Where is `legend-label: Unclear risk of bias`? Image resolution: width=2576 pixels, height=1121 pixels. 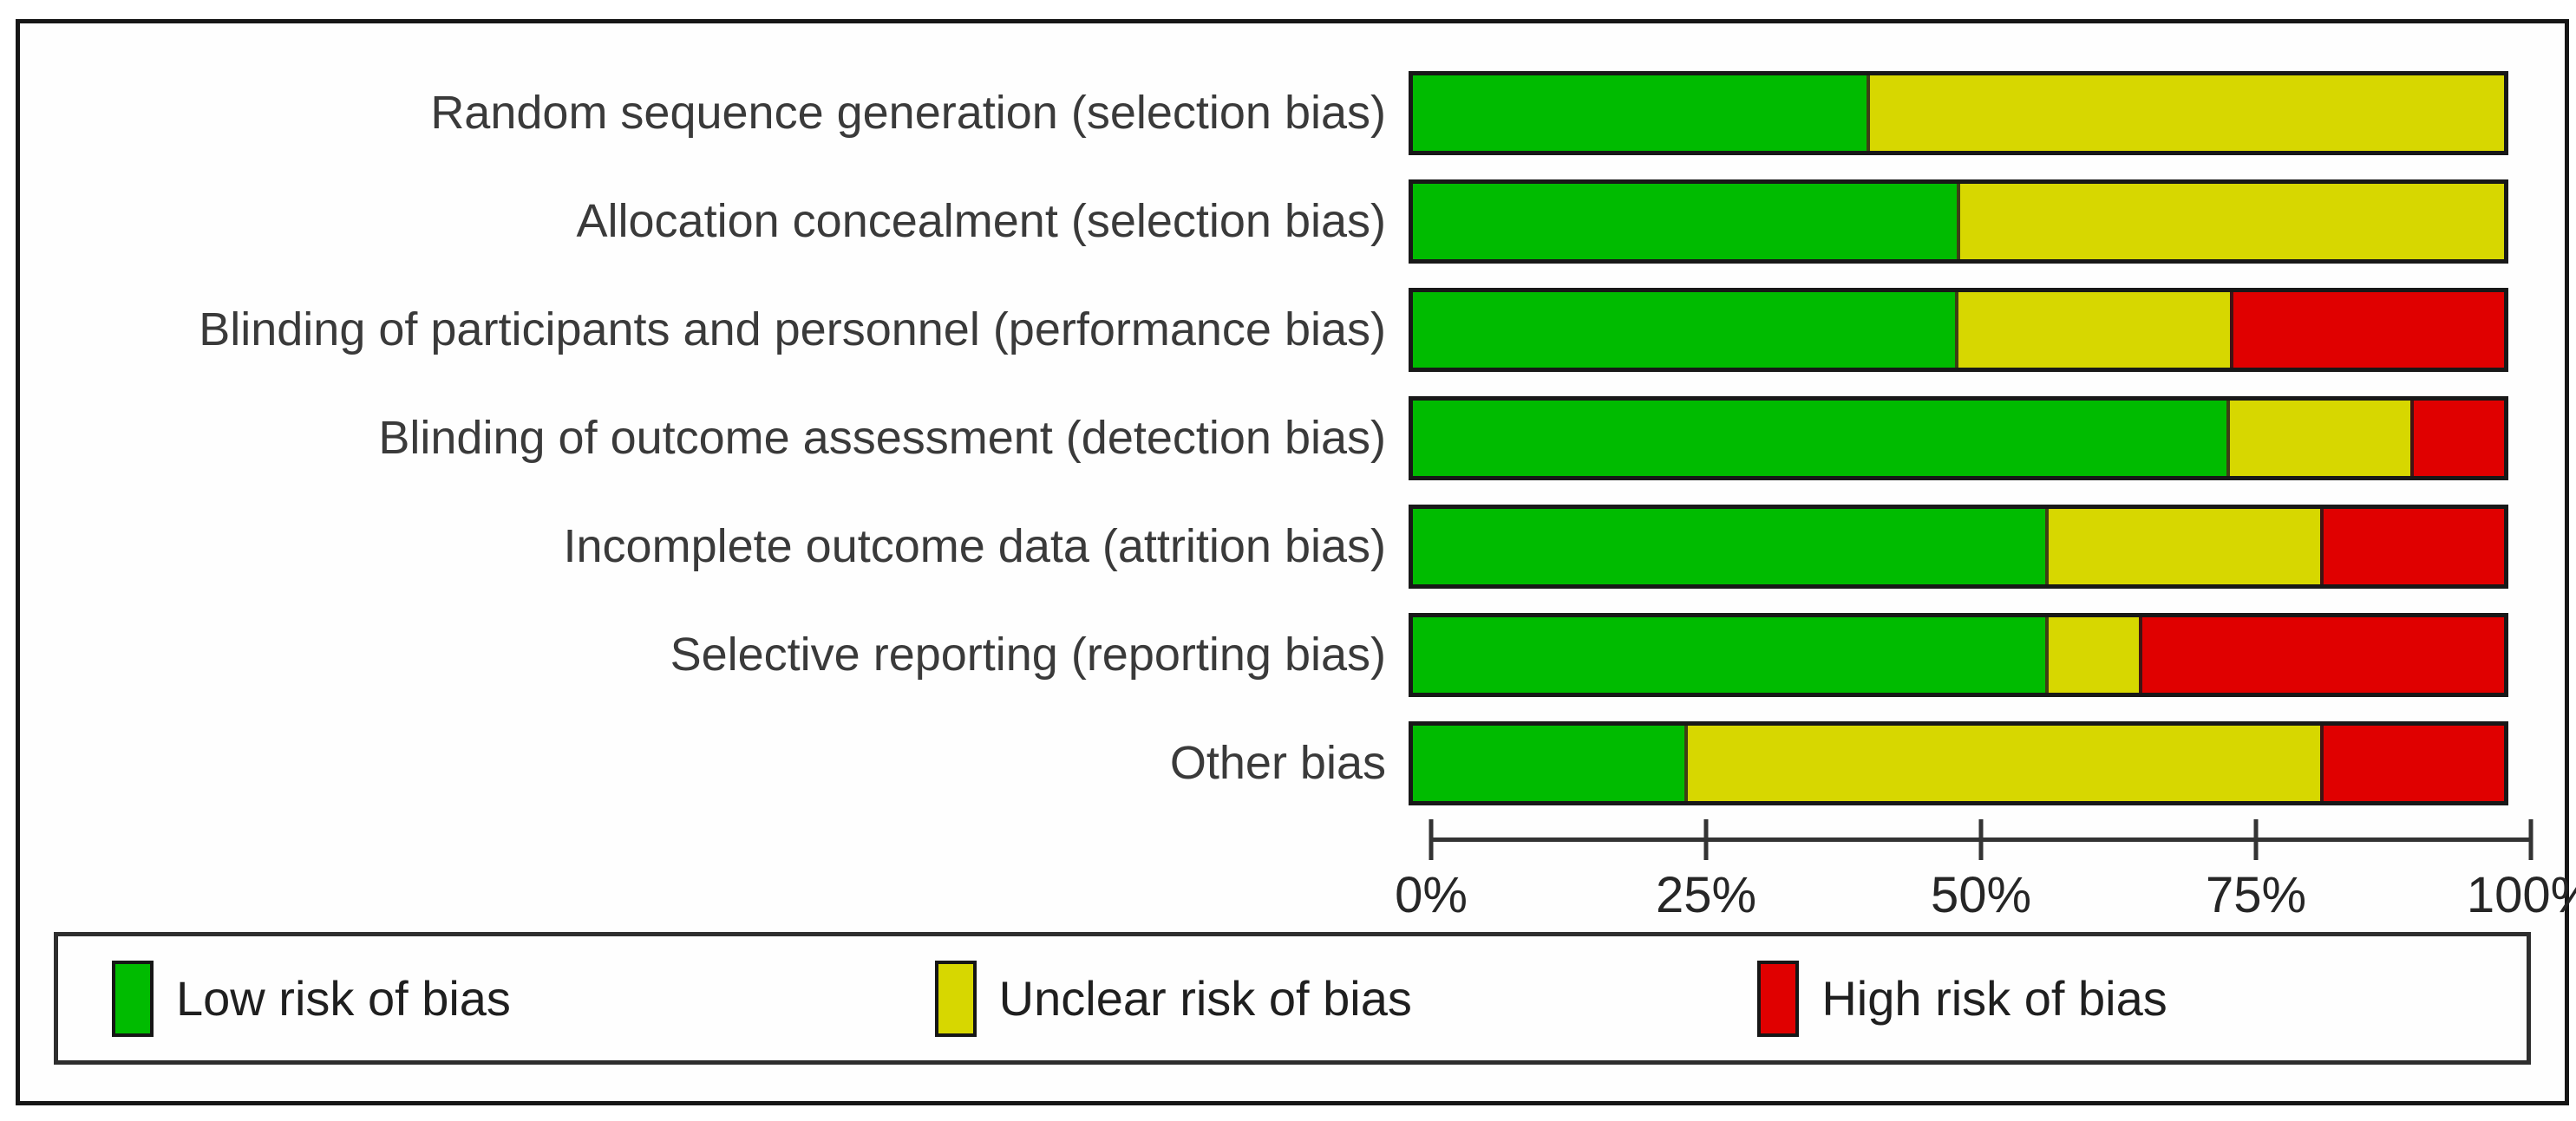
legend-label: Unclear risk of bias is located at coordinates (1205, 998).